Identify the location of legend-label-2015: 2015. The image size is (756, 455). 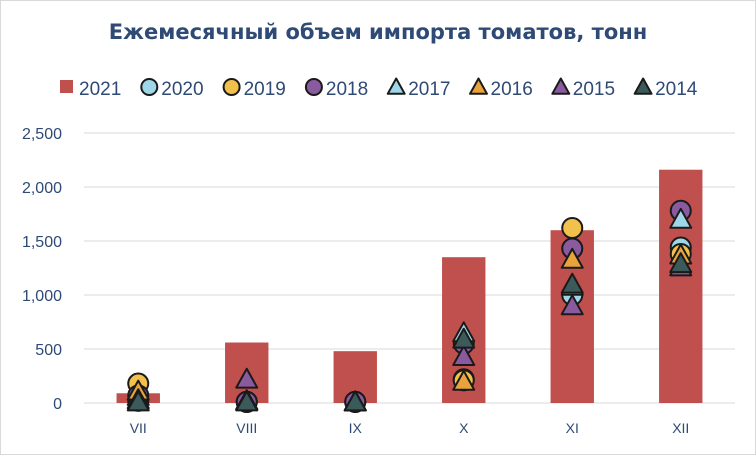
(594, 89).